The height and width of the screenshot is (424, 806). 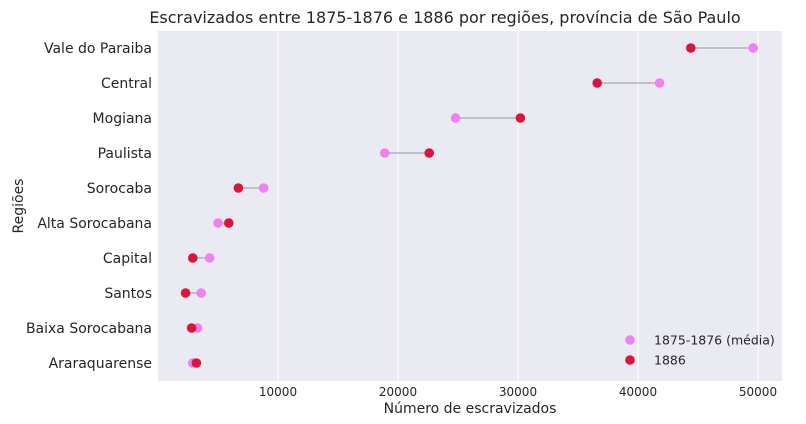 I want to click on legend-label: 1886, so click(x=670, y=360).